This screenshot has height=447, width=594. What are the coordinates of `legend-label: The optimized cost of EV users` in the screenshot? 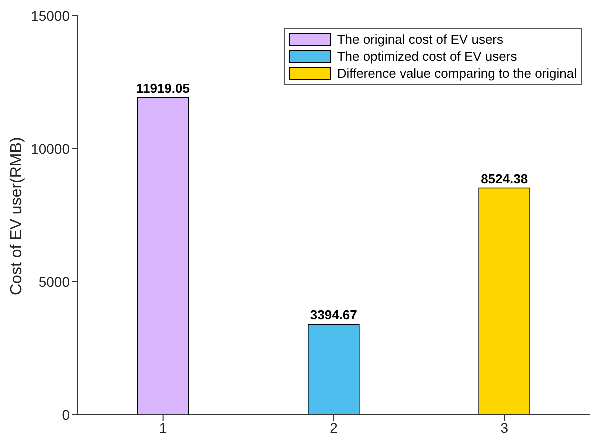 It's located at (427, 56).